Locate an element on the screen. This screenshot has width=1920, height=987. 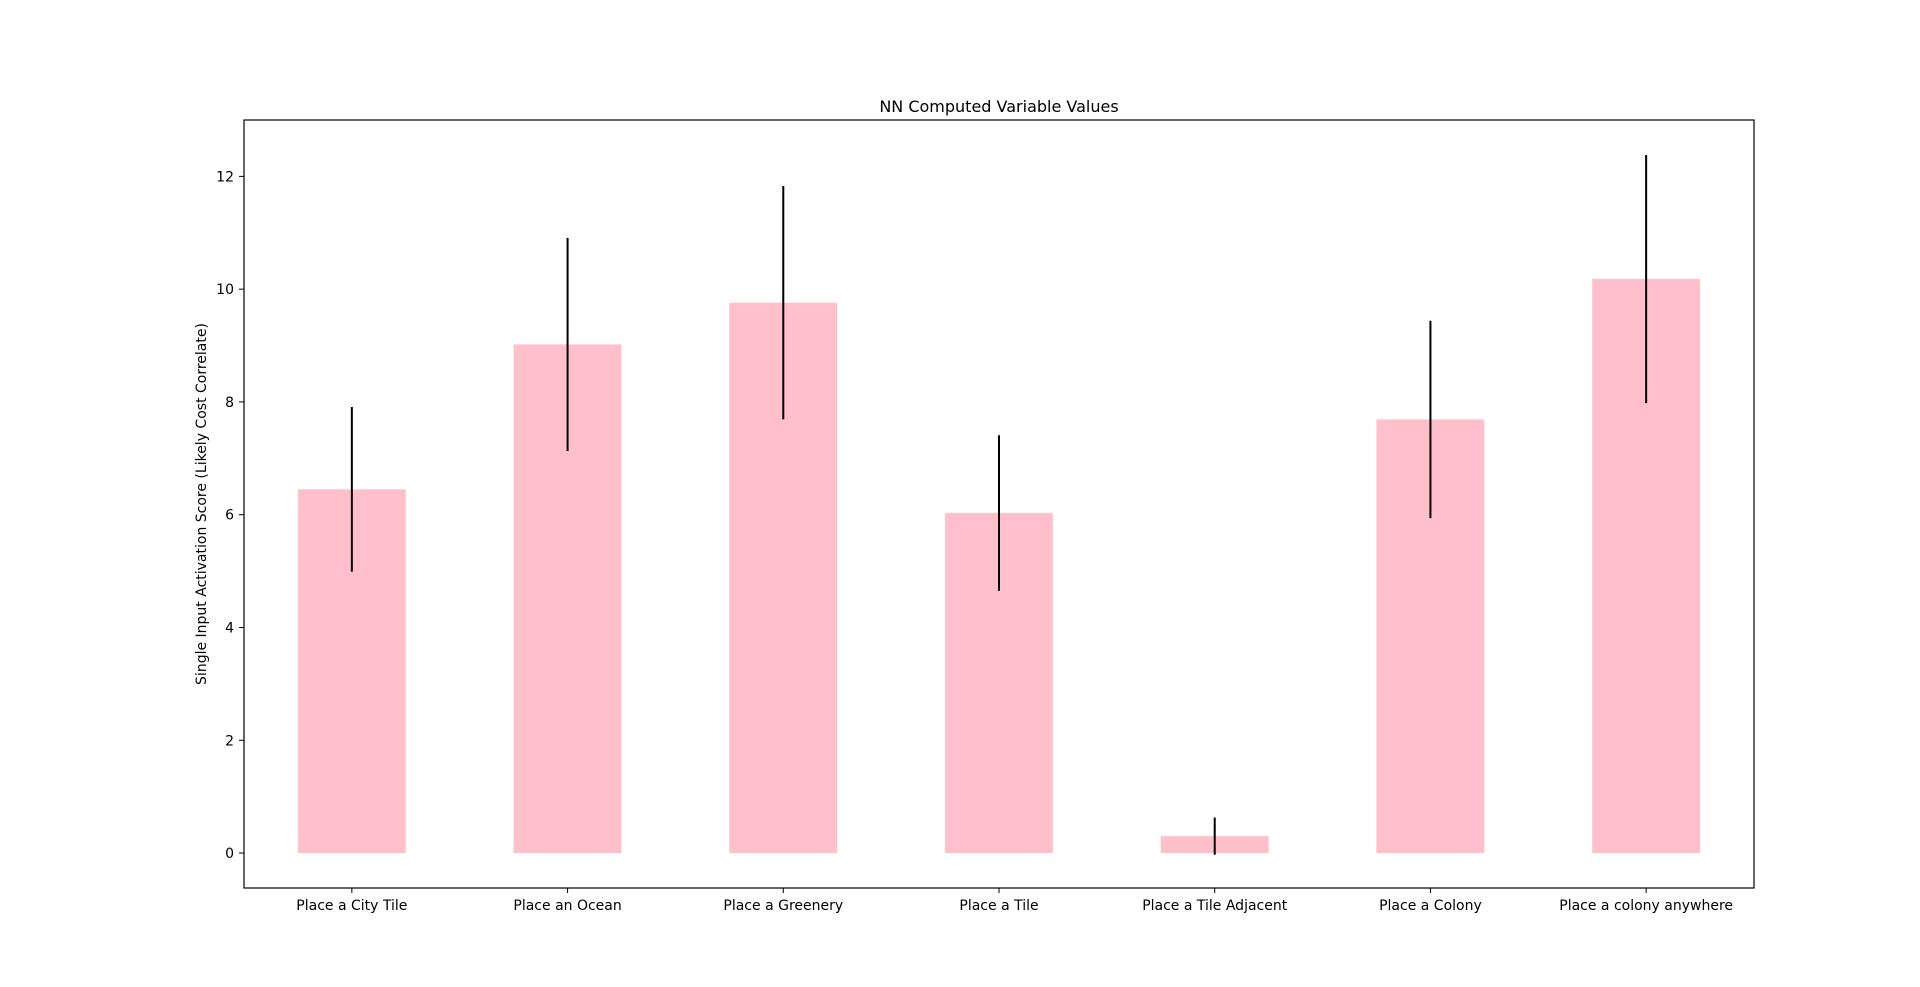
y-tick-label: 2 is located at coordinates (229, 741).